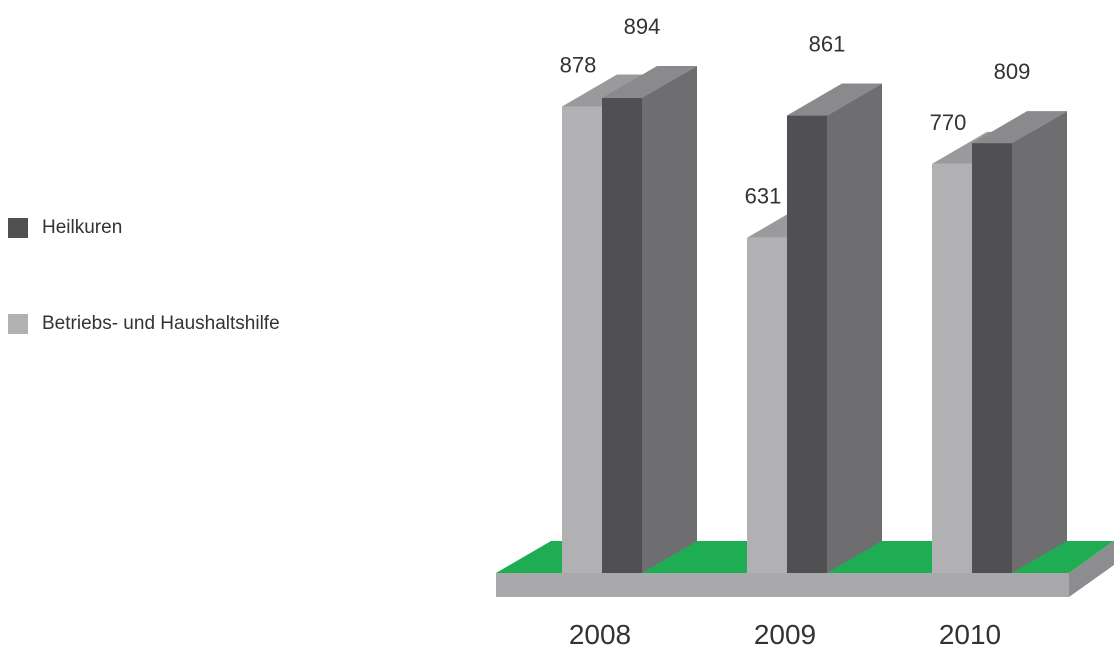 The width and height of the screenshot is (1114, 653). What do you see at coordinates (827, 44) in the screenshot?
I see `value-label-heilkuren-2009: 861` at bounding box center [827, 44].